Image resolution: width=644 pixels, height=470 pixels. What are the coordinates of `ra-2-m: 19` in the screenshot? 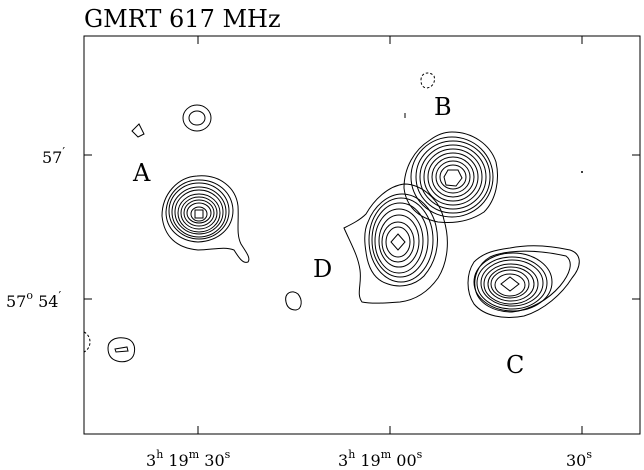 It's located at (370, 460).